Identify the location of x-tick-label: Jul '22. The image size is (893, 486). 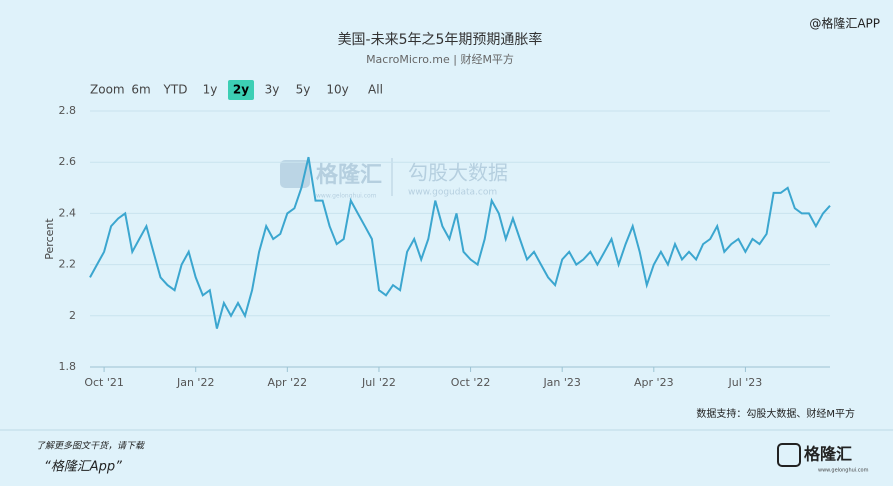
(378, 382).